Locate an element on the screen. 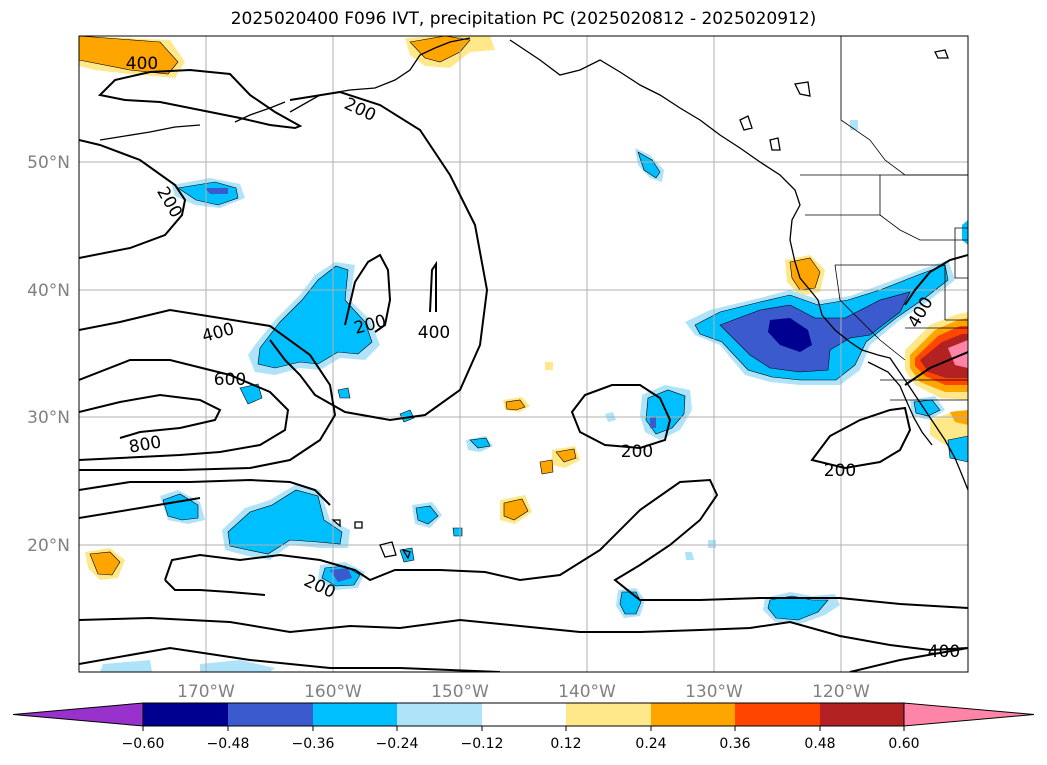  political-borders is located at coordinates (884, 218).